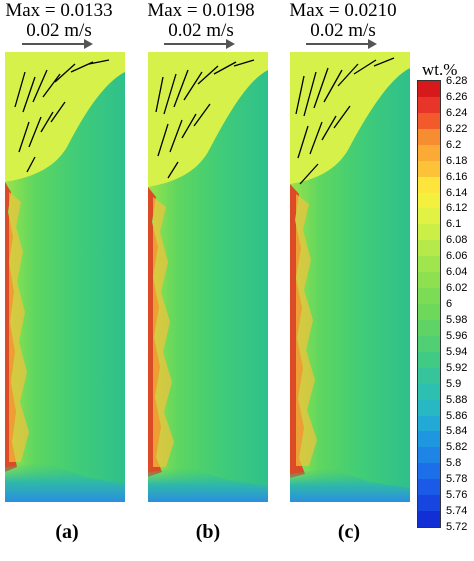 Image resolution: width=474 pixels, height=561 pixels. I want to click on colorbar-tick-label: 5.94, so click(457, 351).